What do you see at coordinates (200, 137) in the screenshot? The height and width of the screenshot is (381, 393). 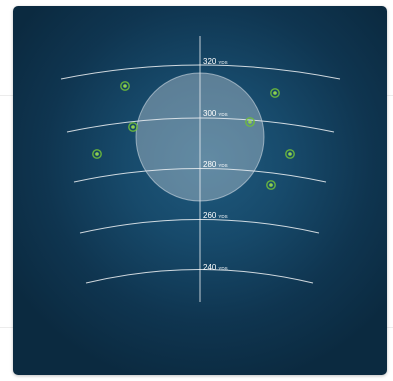 I see `dispersion-circle` at bounding box center [200, 137].